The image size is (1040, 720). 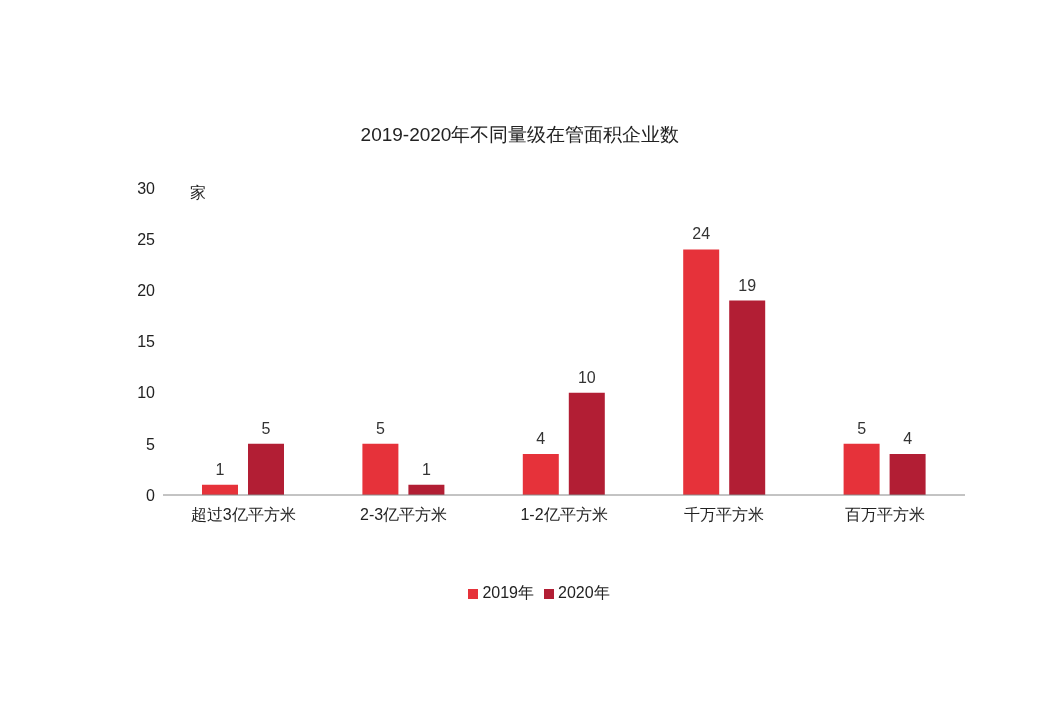 I want to click on y-tick-label: 30, so click(x=146, y=188).